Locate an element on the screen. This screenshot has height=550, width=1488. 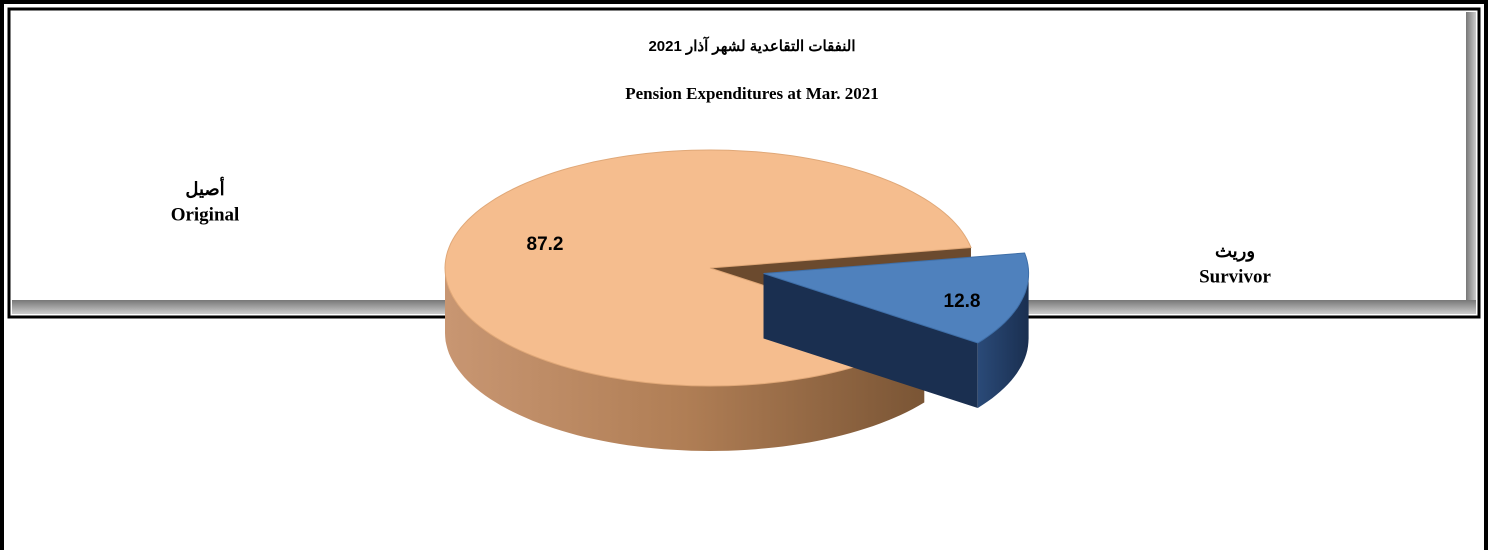
value-label: 87.2 is located at coordinates (545, 244).